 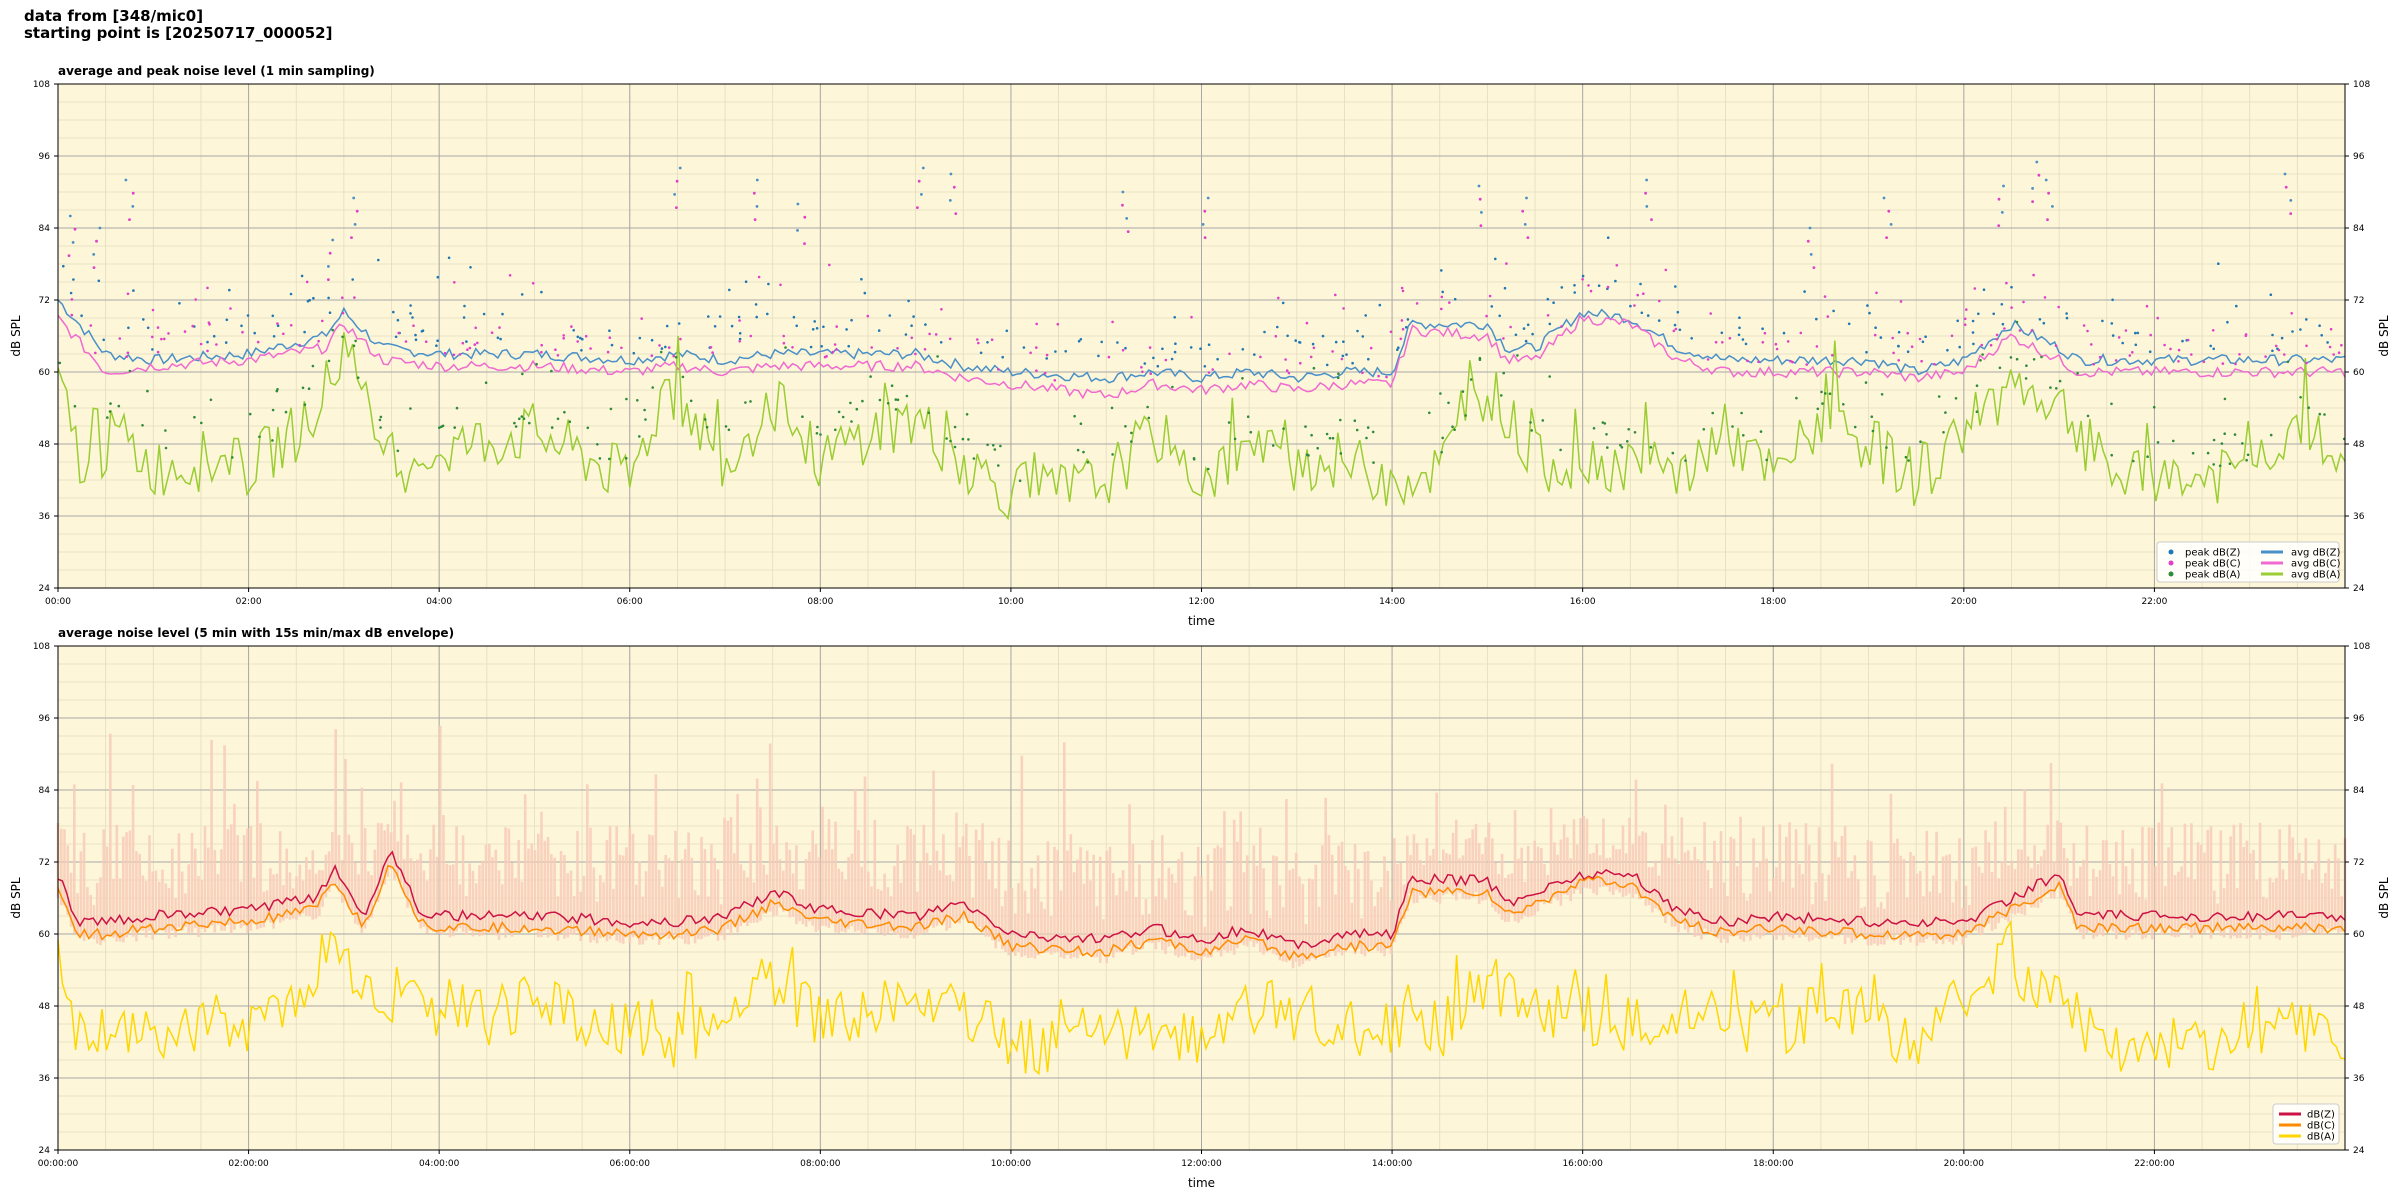 I want to click on y-tick-label-right: 60, so click(x=2359, y=935).